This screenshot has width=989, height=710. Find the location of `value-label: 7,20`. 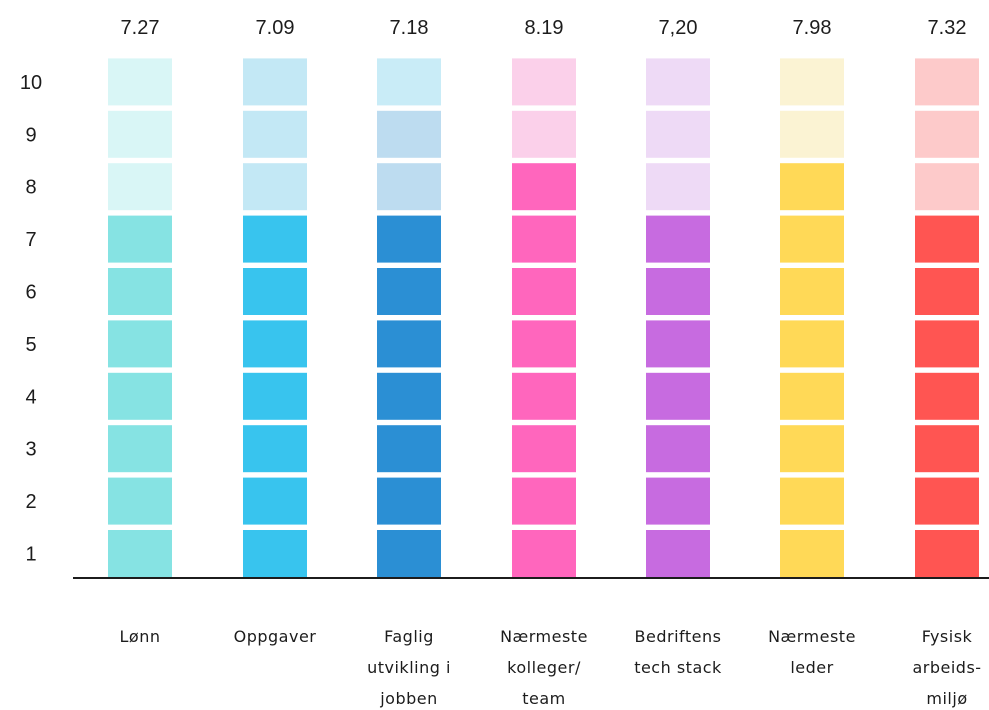

value-label: 7,20 is located at coordinates (678, 28).